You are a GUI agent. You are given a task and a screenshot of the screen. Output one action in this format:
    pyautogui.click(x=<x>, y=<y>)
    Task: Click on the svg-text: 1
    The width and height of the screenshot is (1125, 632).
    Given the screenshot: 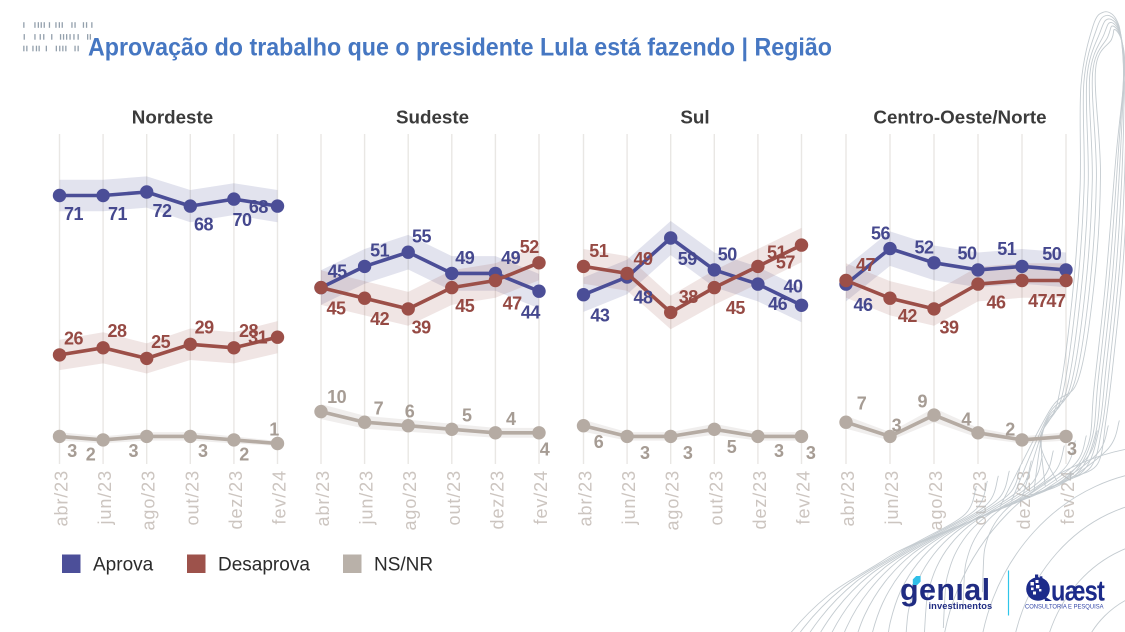 What is the action you would take?
    pyautogui.click(x=274, y=429)
    